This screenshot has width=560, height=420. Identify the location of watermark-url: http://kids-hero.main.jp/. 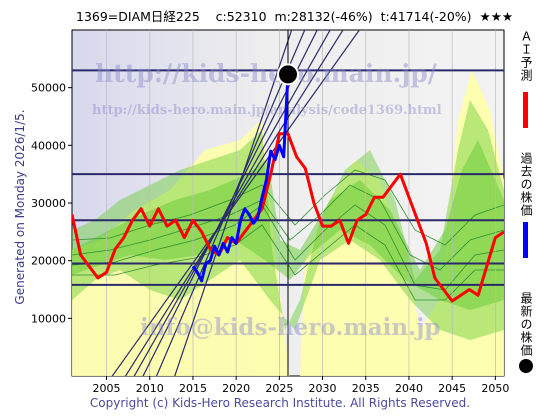
(266, 73).